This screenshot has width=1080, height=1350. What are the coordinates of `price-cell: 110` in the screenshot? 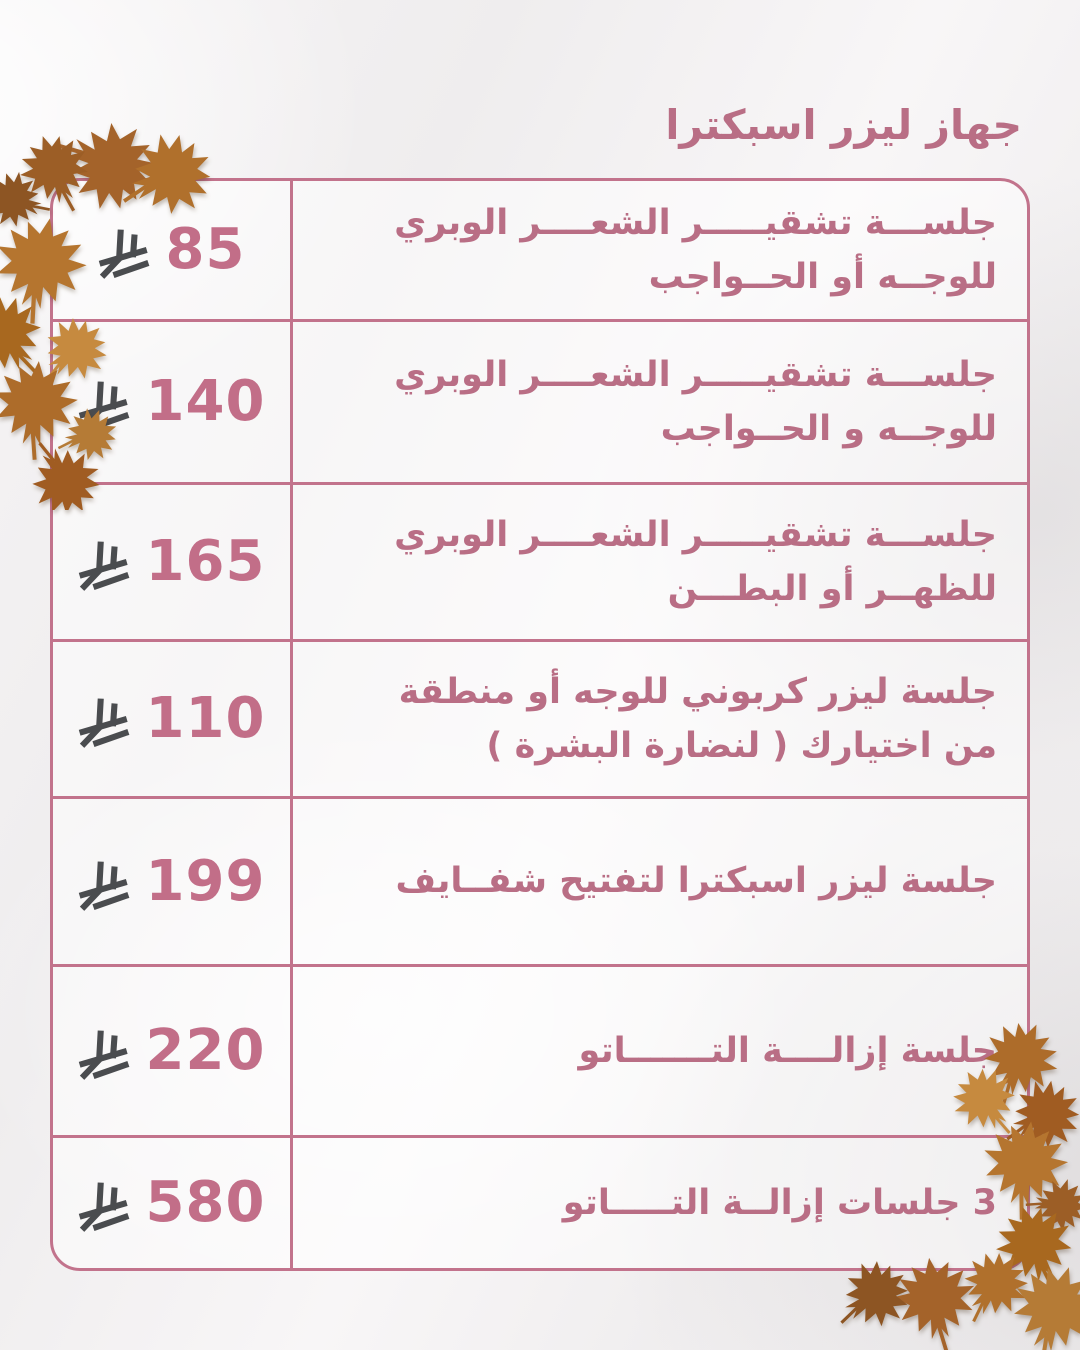 It's located at (173, 719).